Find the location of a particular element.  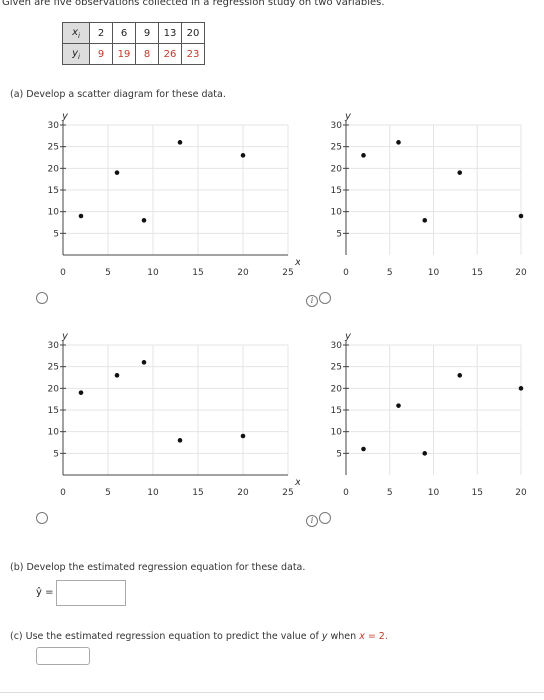

x-cell: 9 is located at coordinates (147, 33).